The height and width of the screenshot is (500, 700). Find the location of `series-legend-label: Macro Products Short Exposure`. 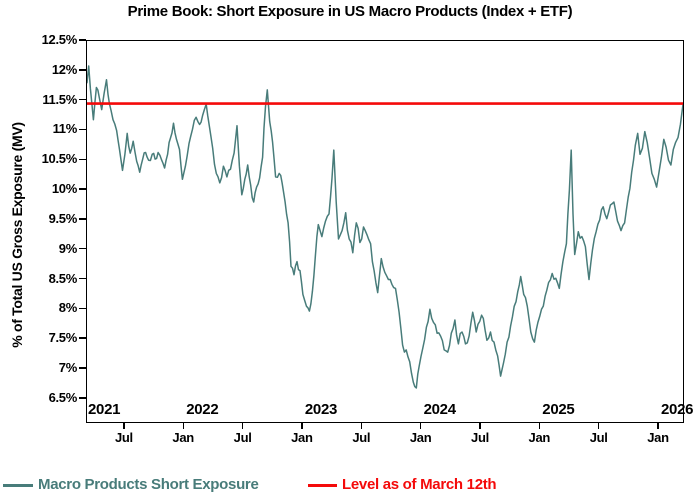

series-legend-label: Macro Products Short Exposure is located at coordinates (148, 484).